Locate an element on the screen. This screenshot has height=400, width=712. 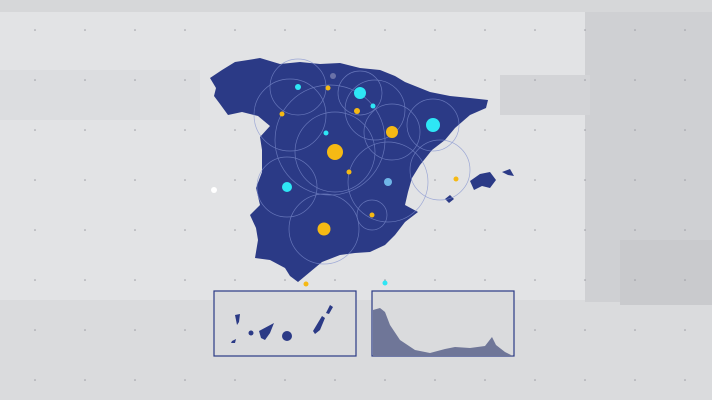
location-marker-lightblue-icon is located at coordinates (388, 182).